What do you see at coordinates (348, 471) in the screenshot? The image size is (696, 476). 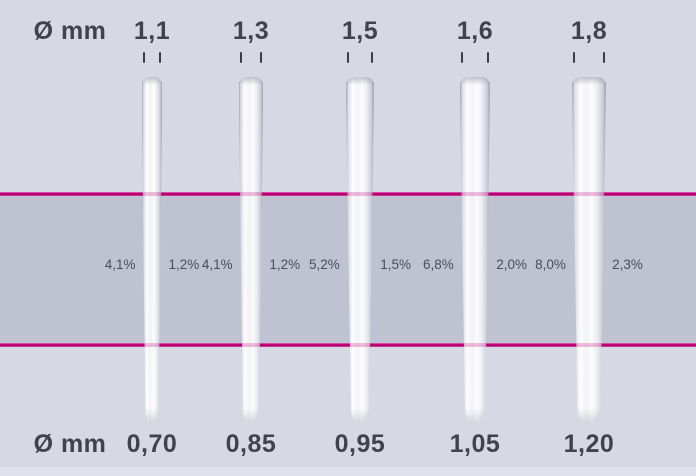 I see `bottom-edge-strip` at bounding box center [348, 471].